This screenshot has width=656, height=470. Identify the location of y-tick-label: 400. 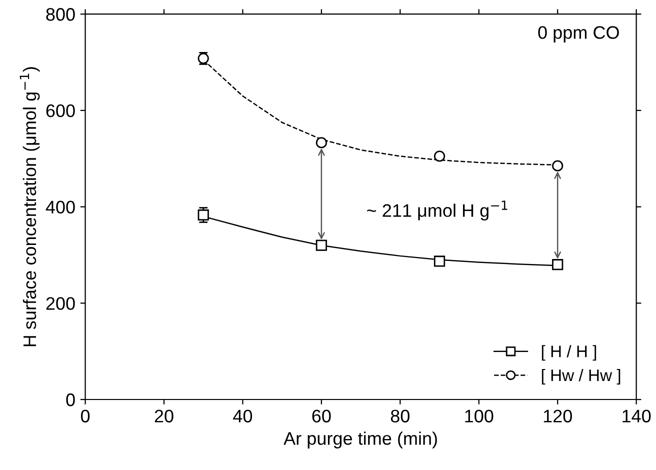
(60, 207).